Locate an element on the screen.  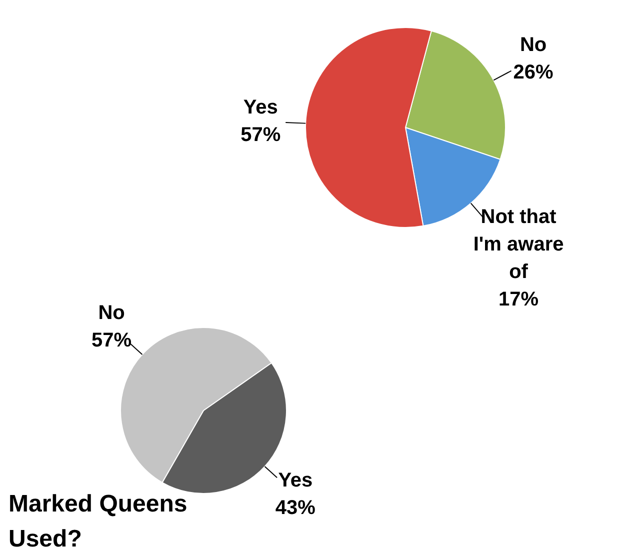
slice-label: Not that I'm aware of is located at coordinates (518, 245).